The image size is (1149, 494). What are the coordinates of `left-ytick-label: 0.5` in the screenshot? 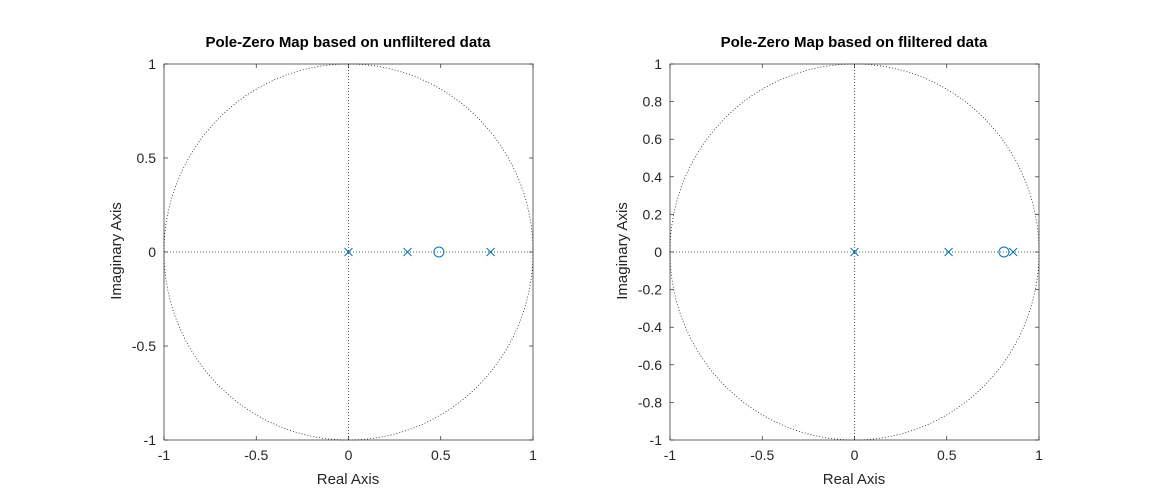 It's located at (147, 158).